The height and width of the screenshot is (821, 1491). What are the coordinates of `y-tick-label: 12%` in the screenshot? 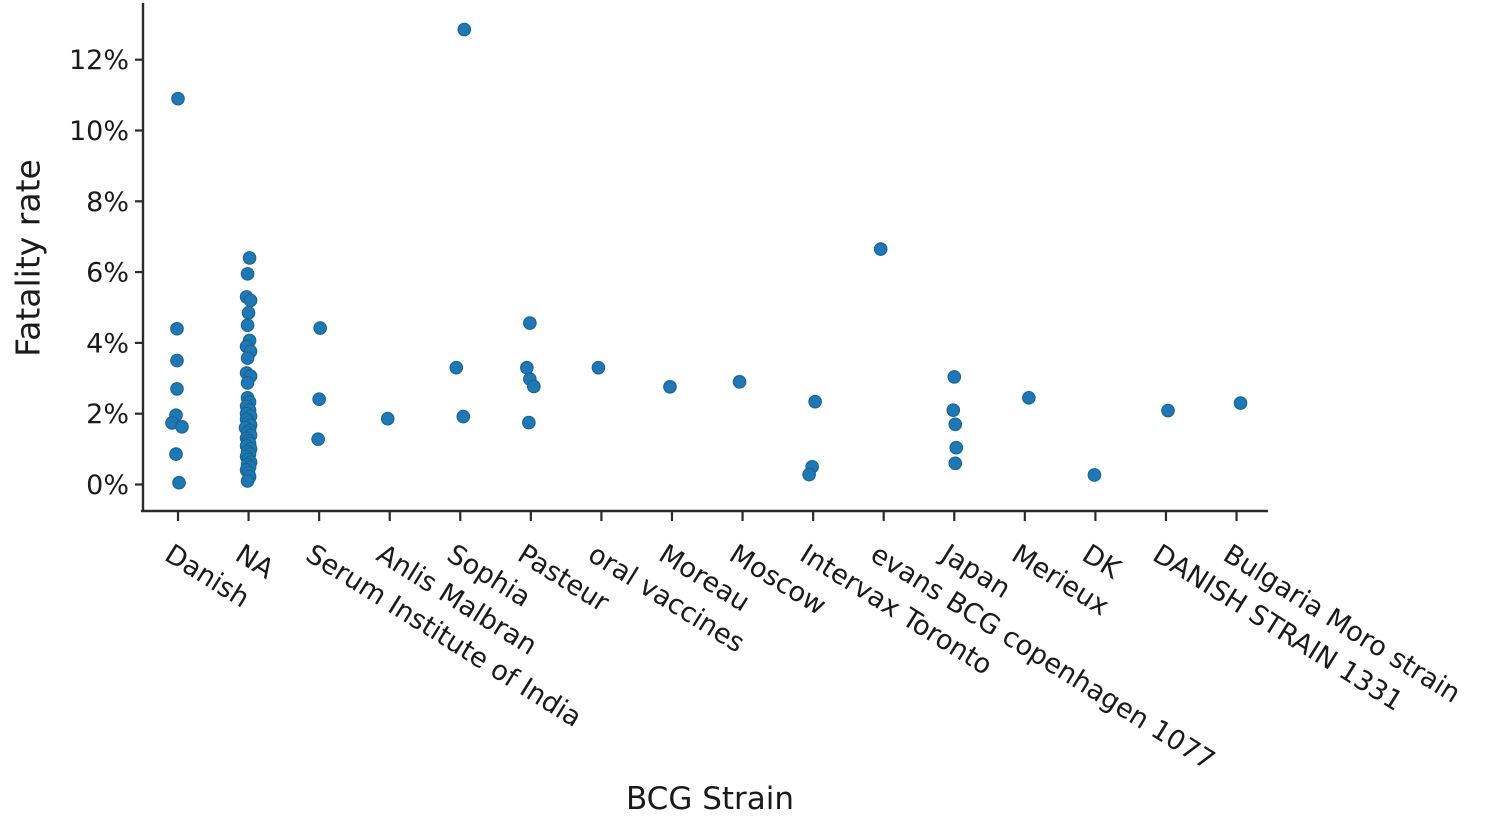 It's located at (99, 60).